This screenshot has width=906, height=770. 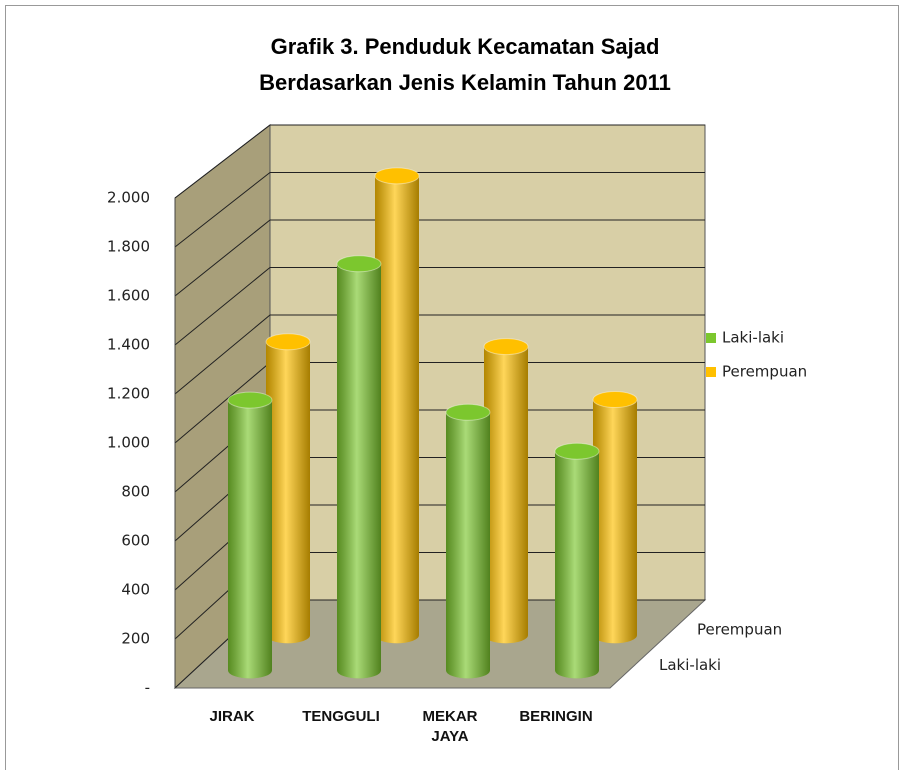 I want to click on legend-label: Perempuan, so click(x=764, y=372).